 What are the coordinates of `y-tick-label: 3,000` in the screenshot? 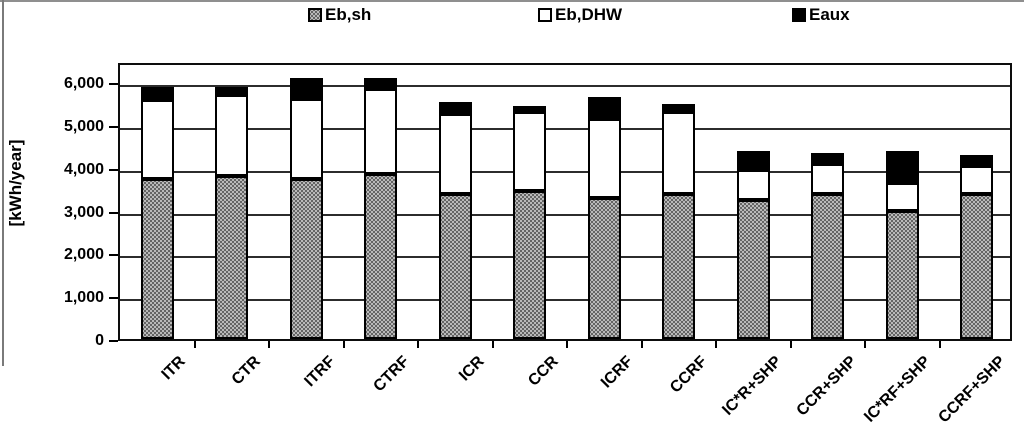 It's located at (83, 212).